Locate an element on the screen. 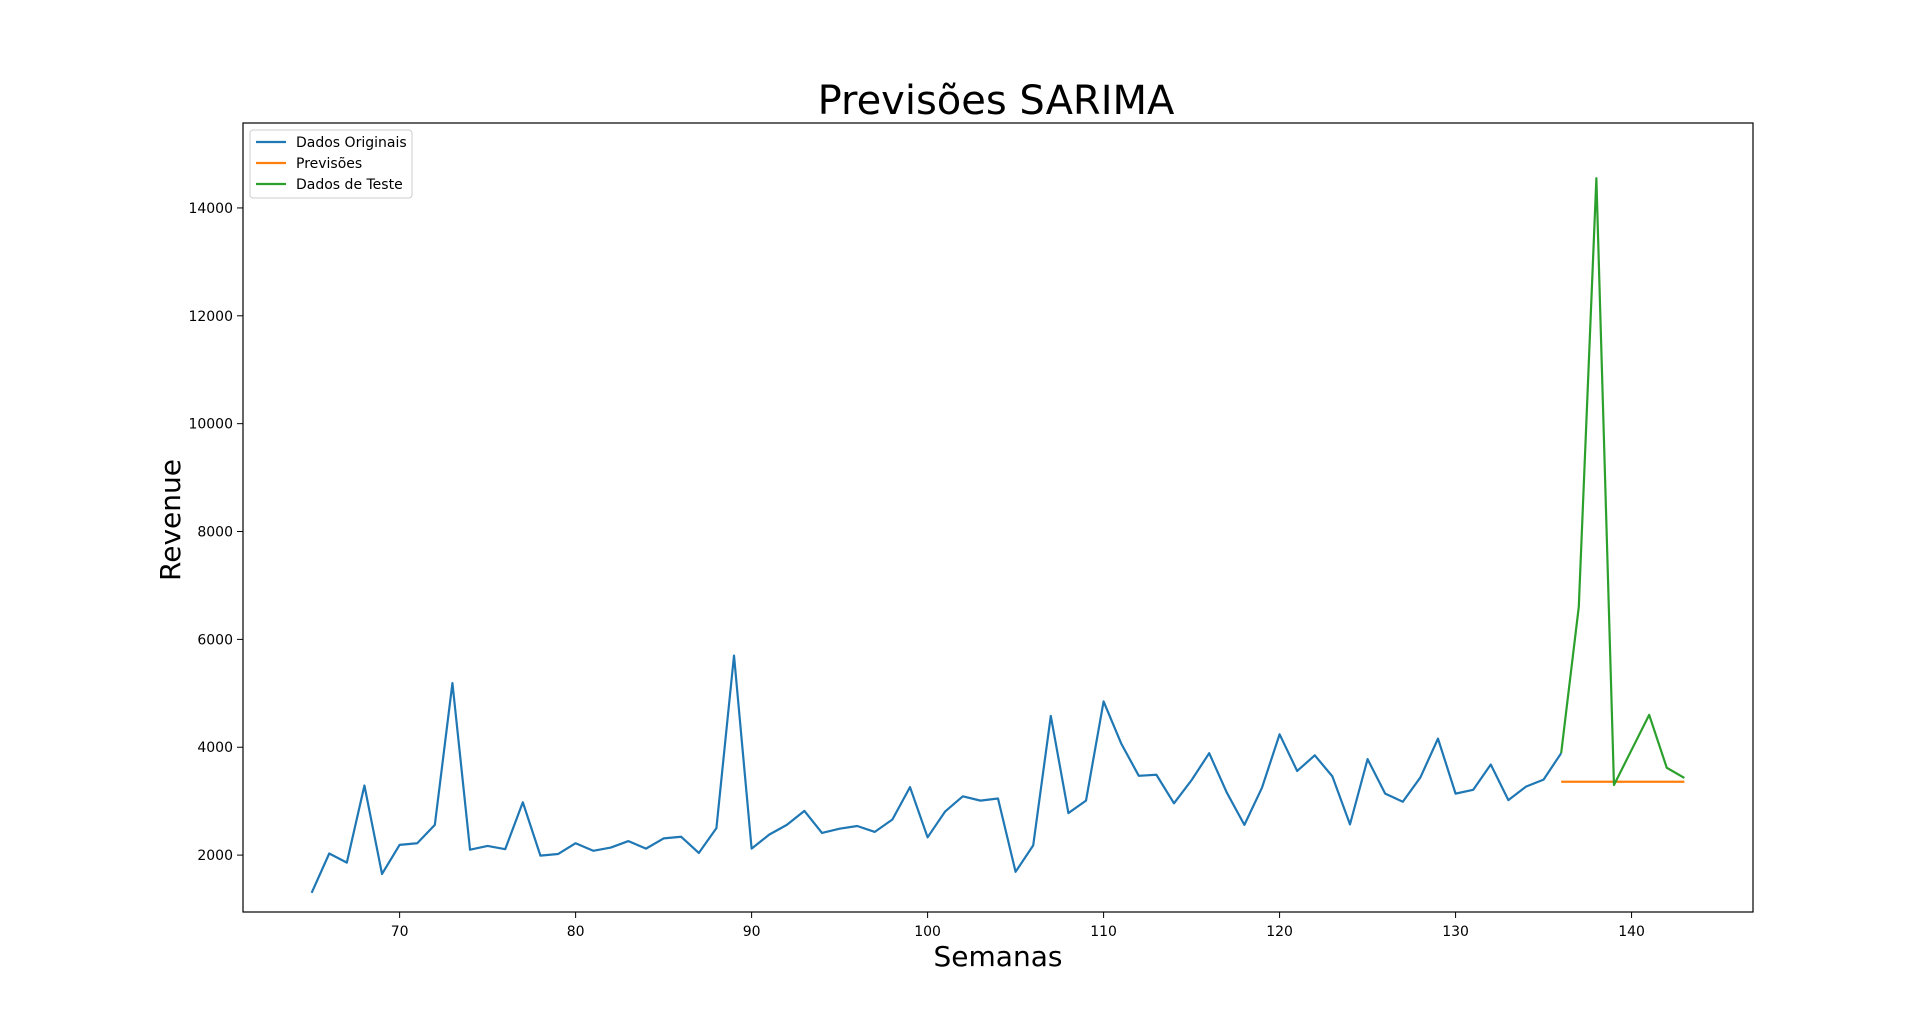 The image size is (1923, 1015). y-tick-label: 14000 is located at coordinates (210, 209).